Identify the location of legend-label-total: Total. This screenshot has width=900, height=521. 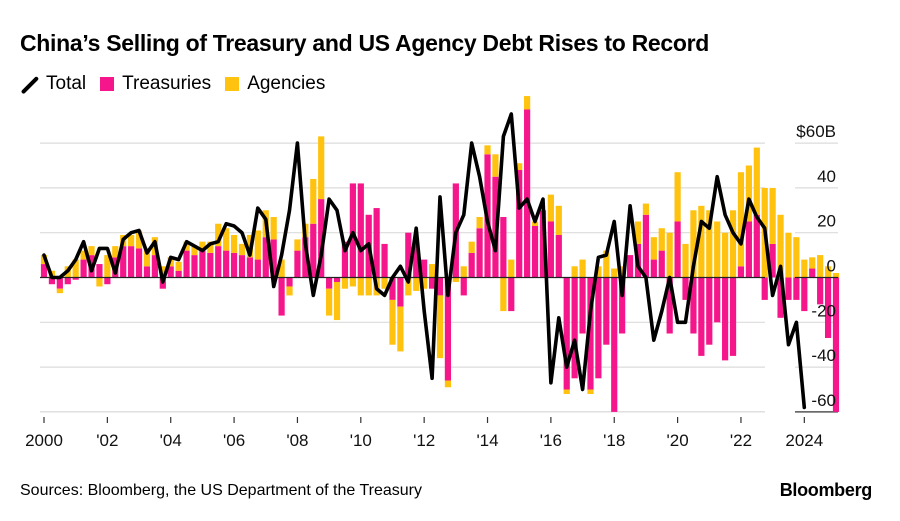
(66, 83).